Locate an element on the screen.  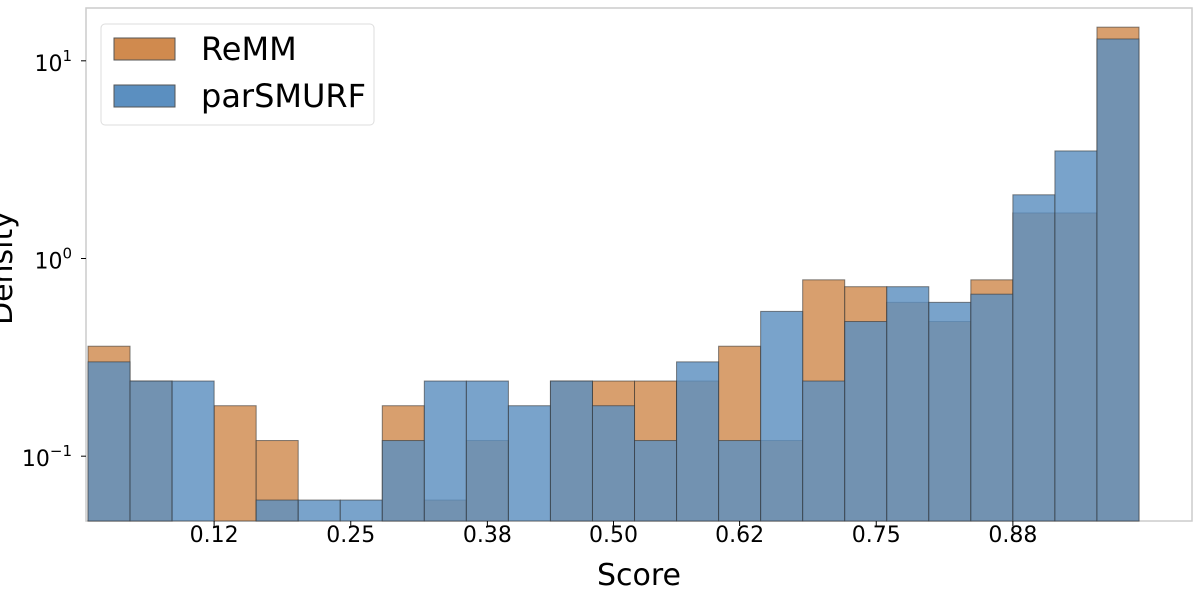
x-tick-label: 0.88 is located at coordinates (1012, 535).